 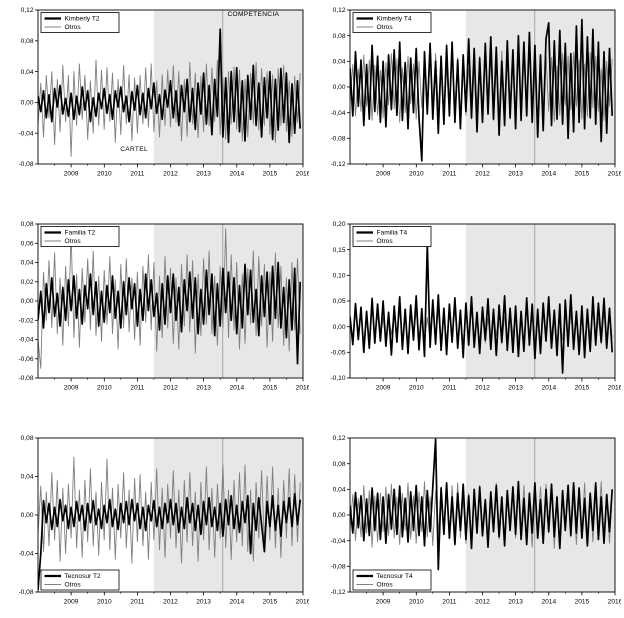 I want to click on legend-label: Familia T2, so click(x=80, y=233).